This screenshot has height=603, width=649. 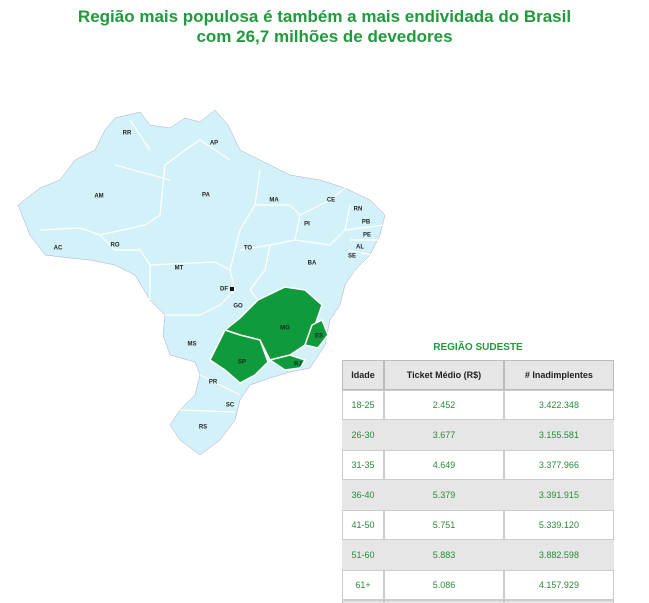 I want to click on state-label: RR, so click(x=127, y=134).